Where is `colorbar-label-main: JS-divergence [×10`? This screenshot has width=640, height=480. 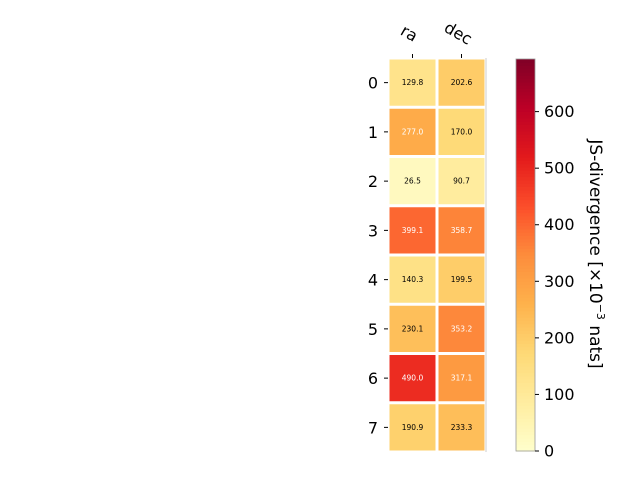
colorbar-label-main: JS-divergence [×10 is located at coordinates (595, 220).